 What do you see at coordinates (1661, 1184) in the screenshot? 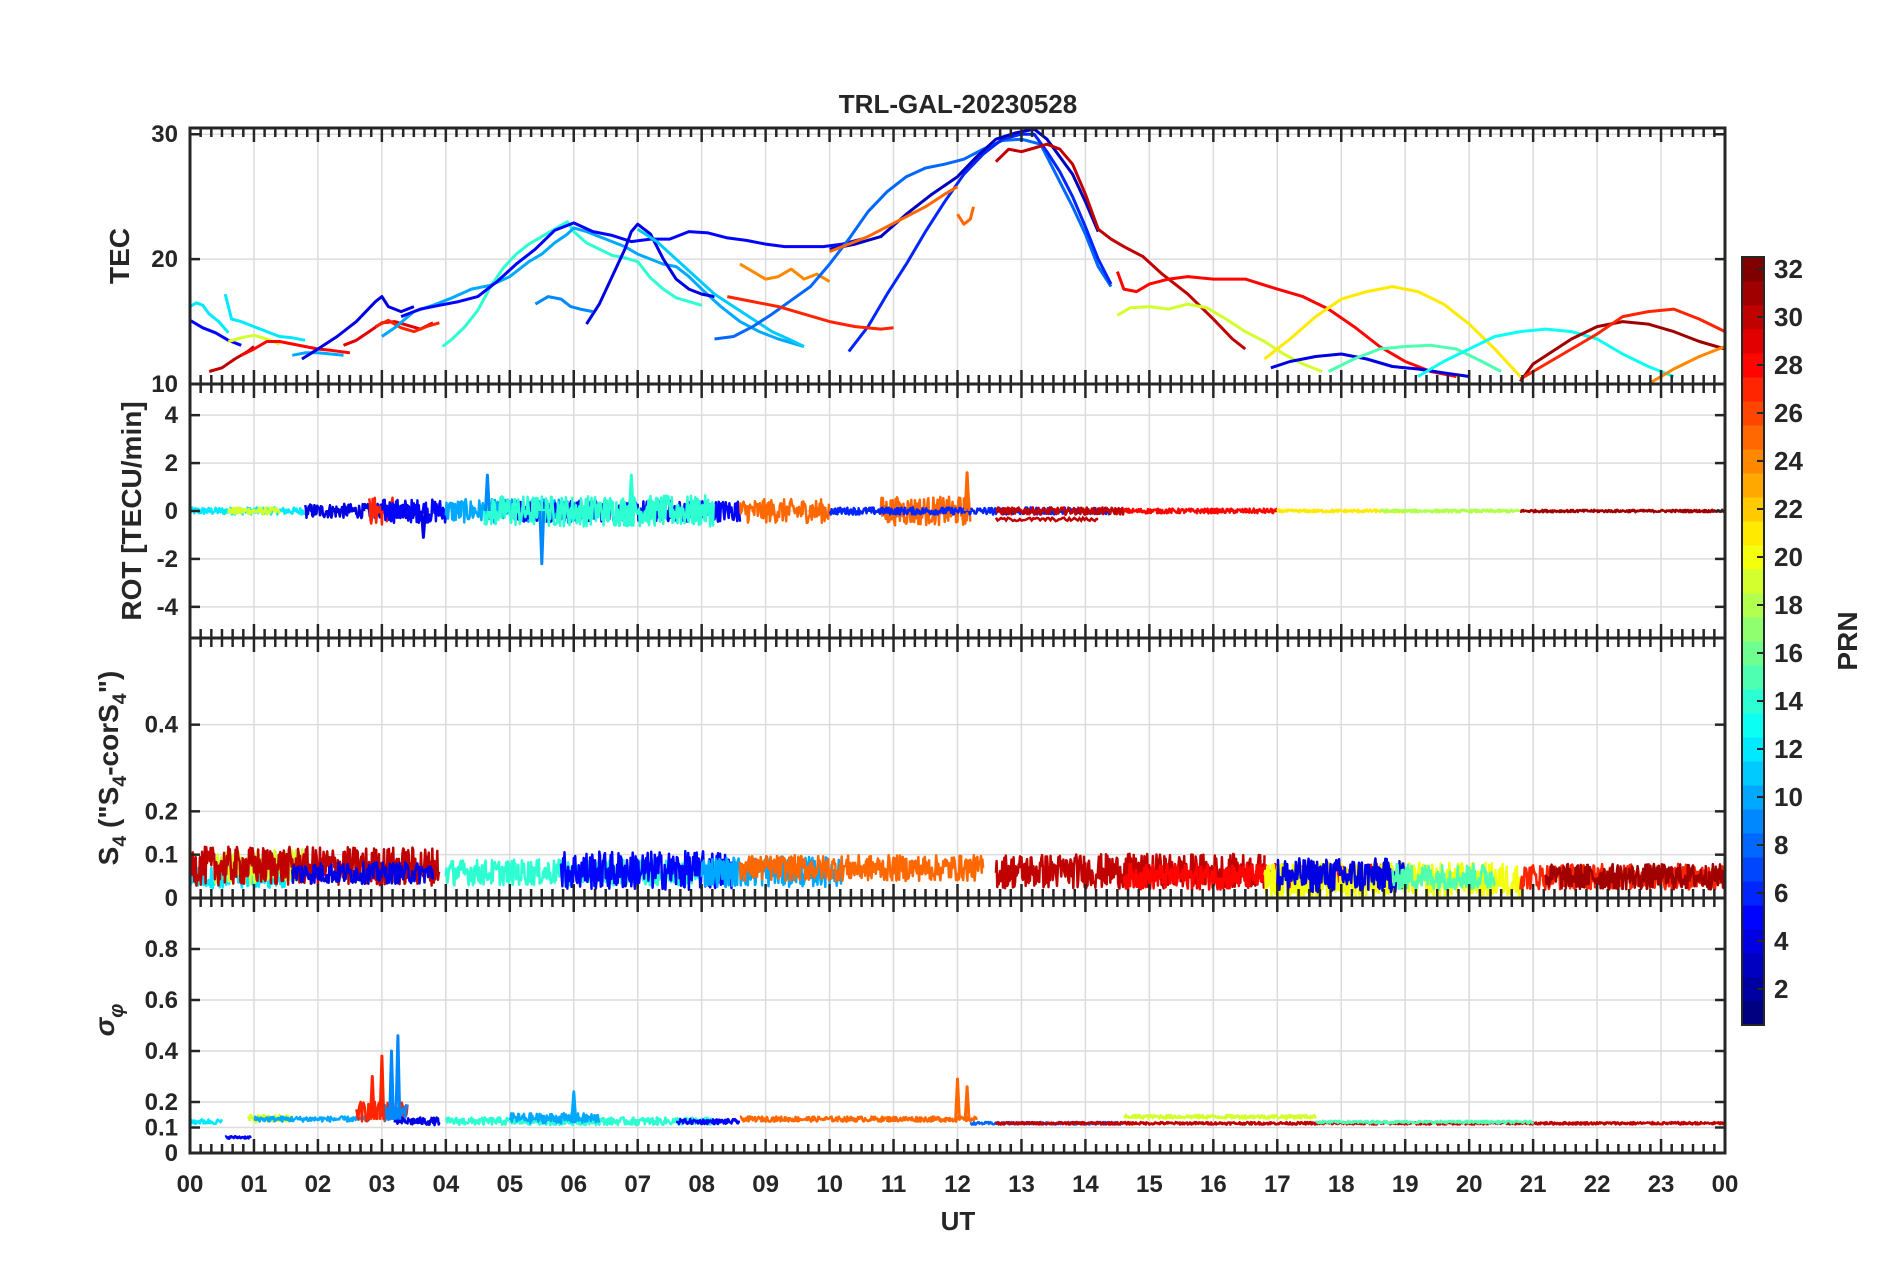
I see `x-tick-label: 23` at bounding box center [1661, 1184].